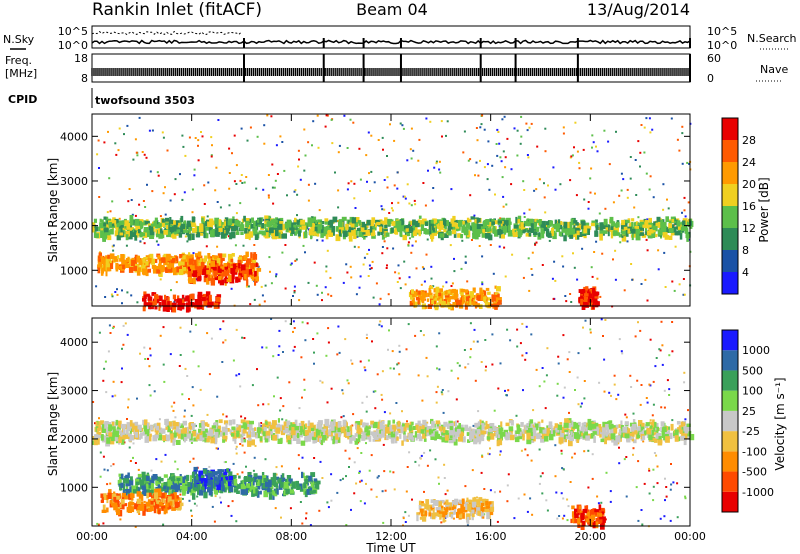 The height and width of the screenshot is (554, 800). I want to click on freq-left-tick-top: 18, so click(81, 58).